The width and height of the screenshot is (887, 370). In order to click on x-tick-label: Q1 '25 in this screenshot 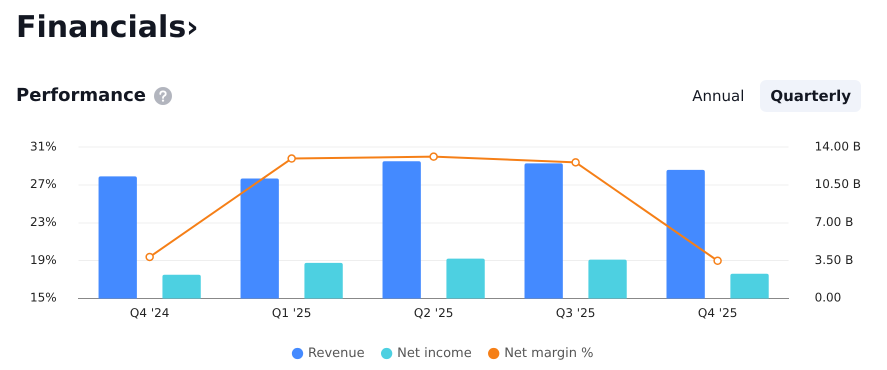, I will do `click(292, 313)`.